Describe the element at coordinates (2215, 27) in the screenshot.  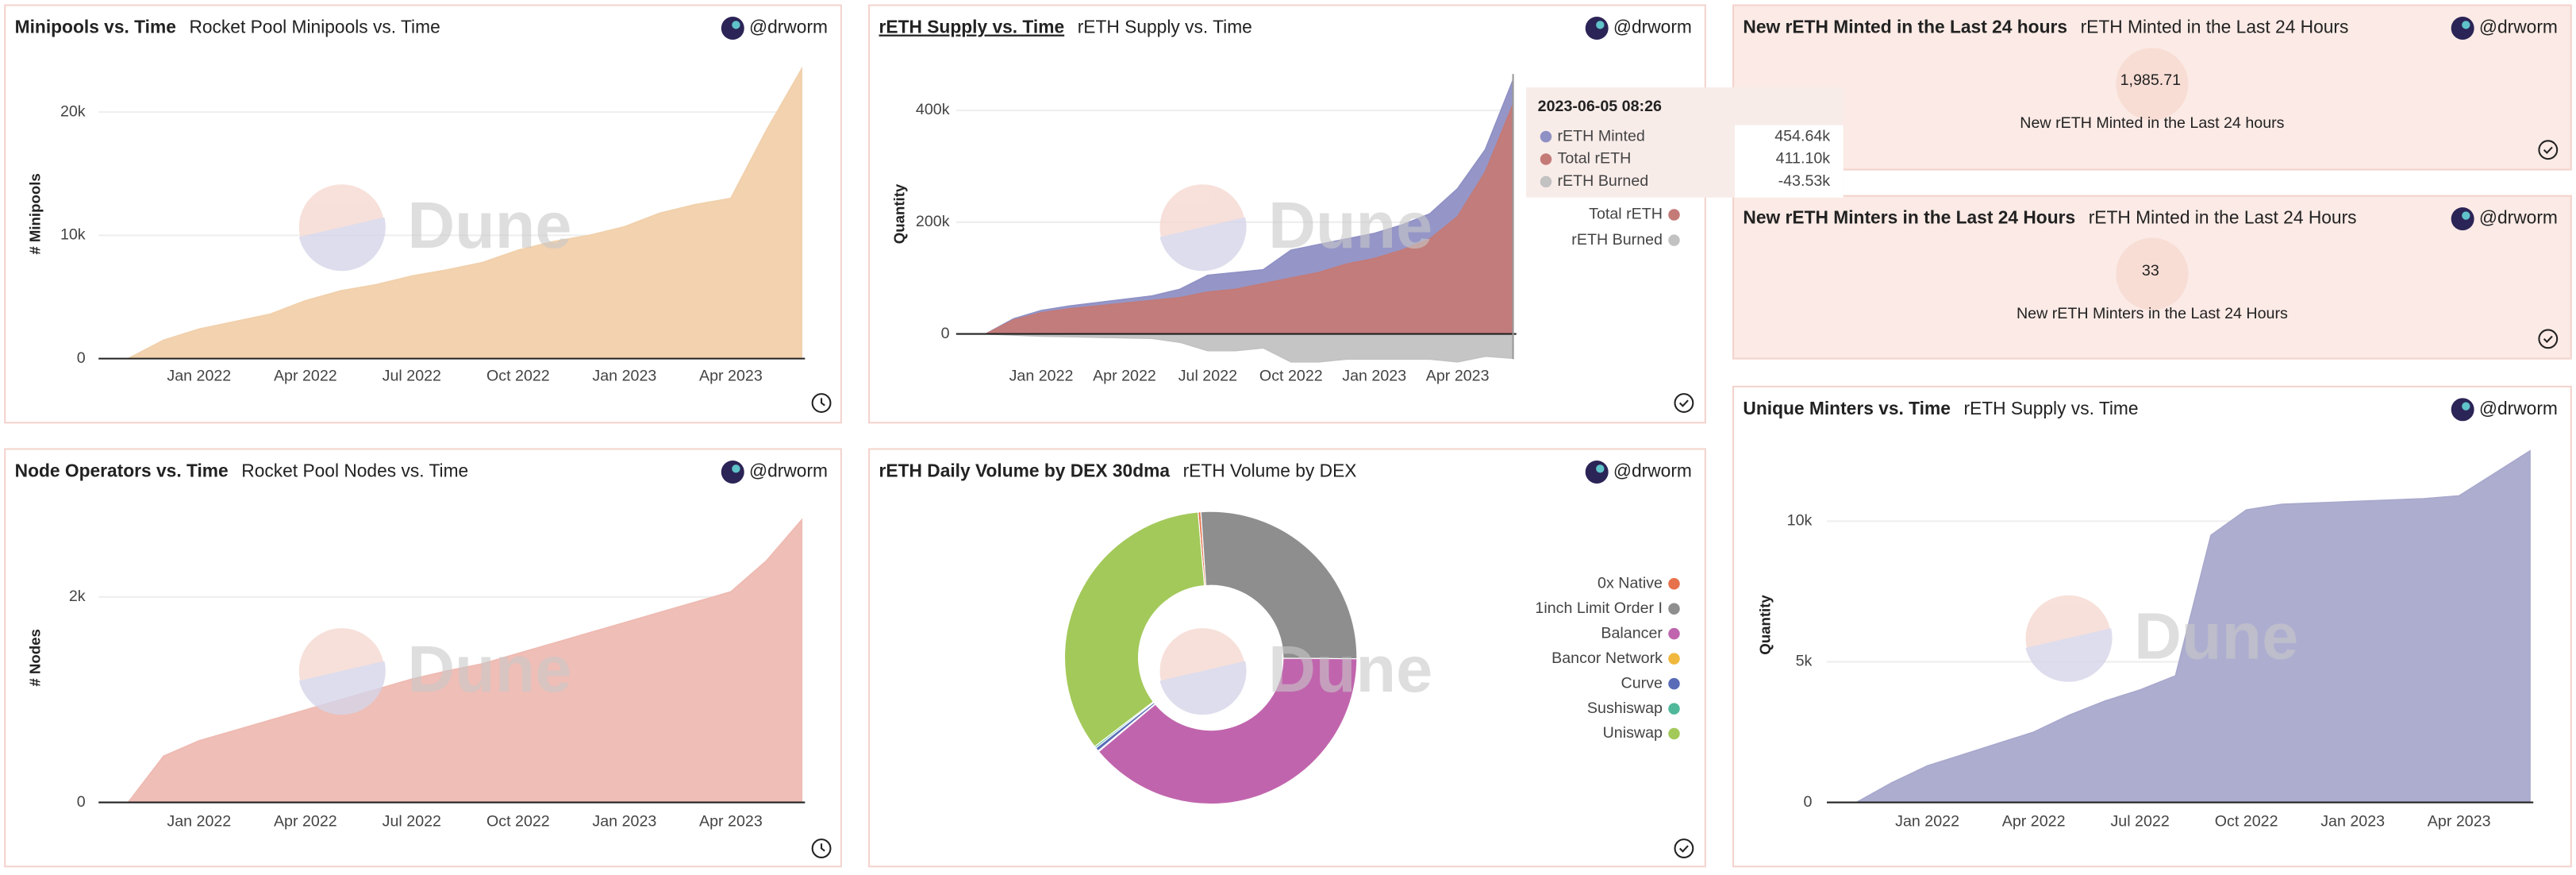
I see `widget-subtitle: rETH Minted in the Last 24 Hours` at that location.